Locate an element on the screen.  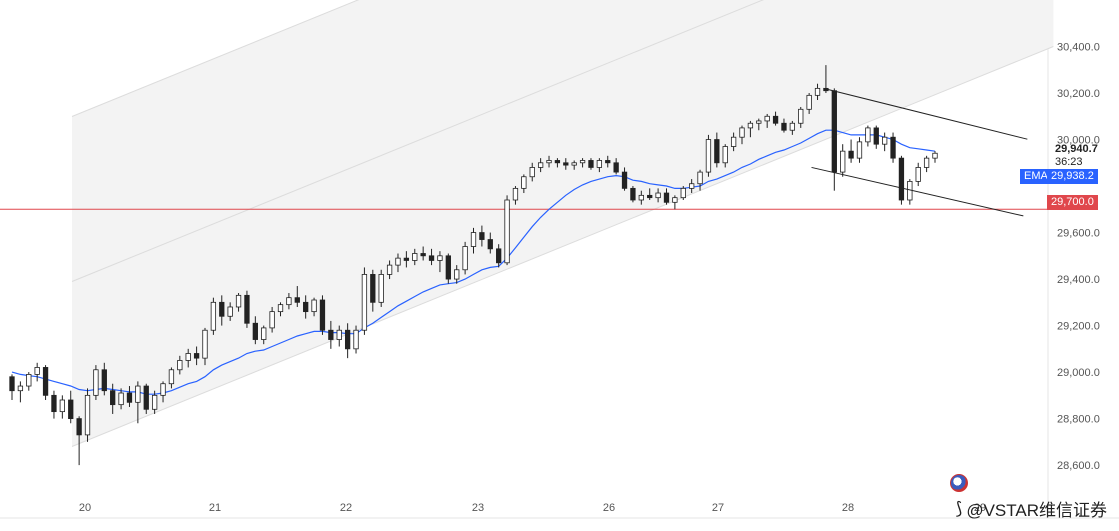
y-tick-label: 29,200.0 is located at coordinates (1078, 327).